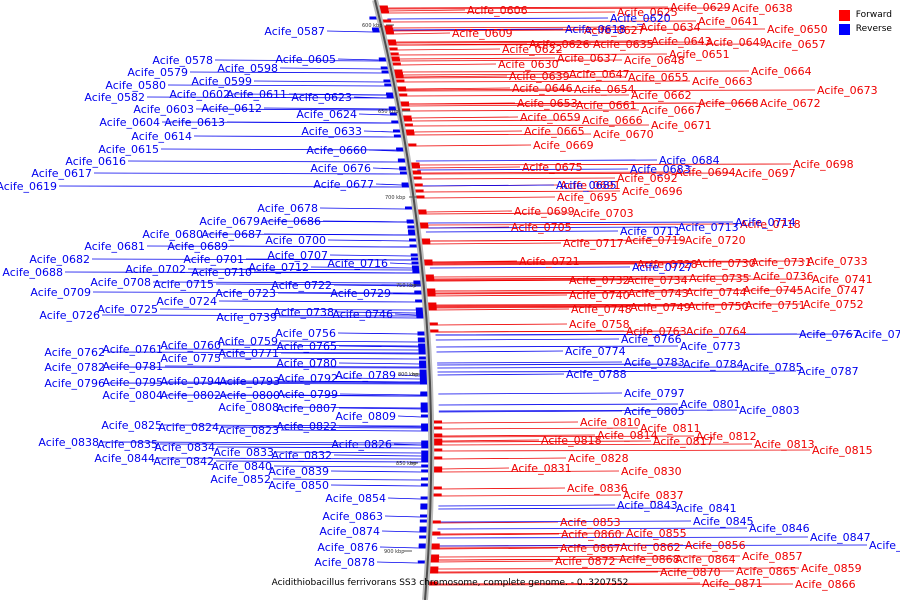 Image resolution: width=900 pixels, height=600 pixels. Describe the element at coordinates (834, 290) in the screenshot. I see `forward-gene-label: Acife_0747` at that location.